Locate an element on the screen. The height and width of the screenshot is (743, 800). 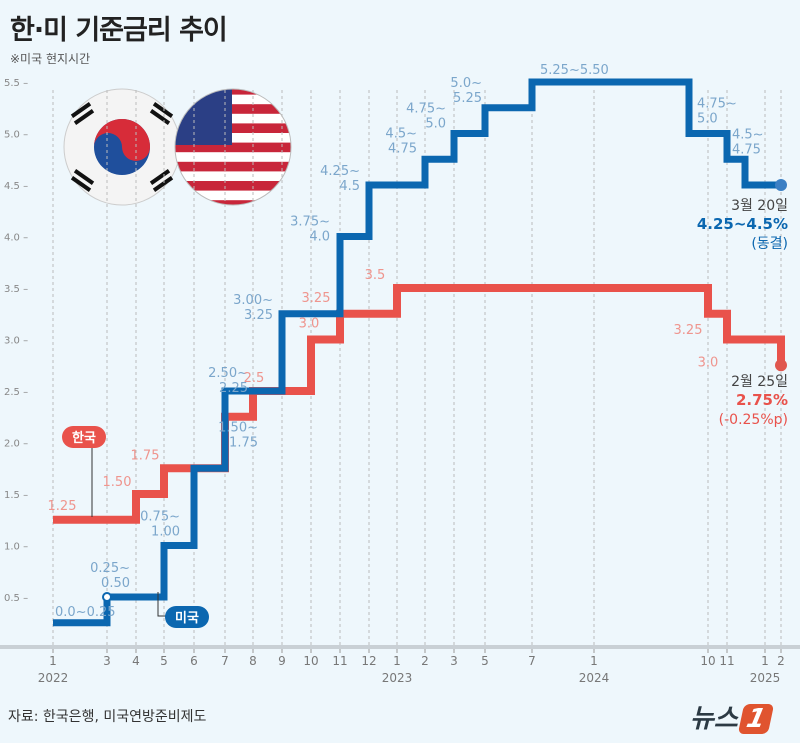
page-title: 한·미 기준금리 추이 is located at coordinates (119, 30).